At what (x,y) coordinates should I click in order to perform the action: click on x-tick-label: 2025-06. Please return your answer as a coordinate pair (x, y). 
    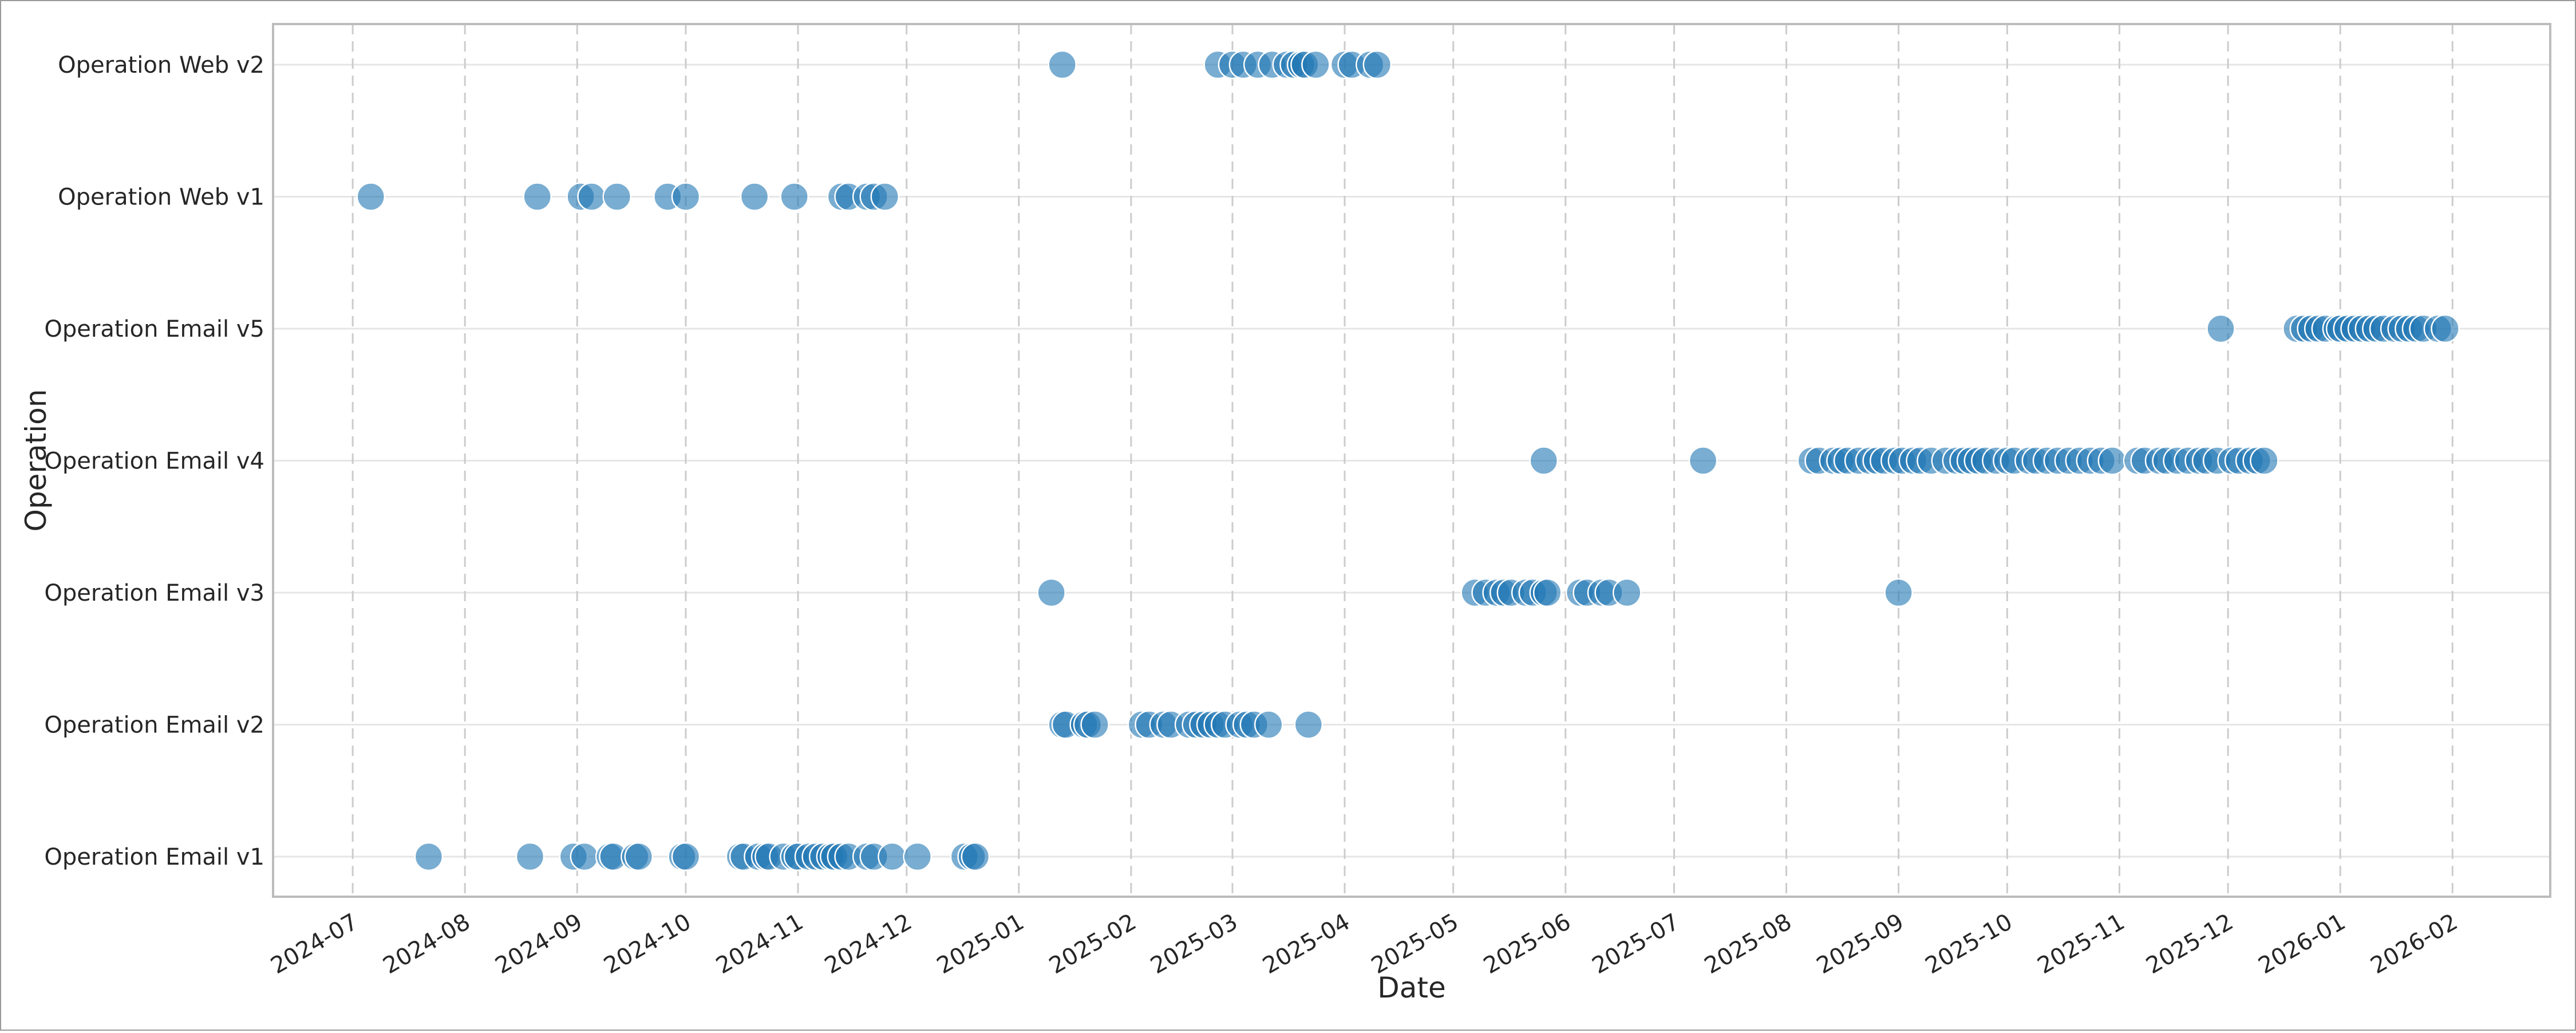
    Looking at the image, I should click on (1527, 944).